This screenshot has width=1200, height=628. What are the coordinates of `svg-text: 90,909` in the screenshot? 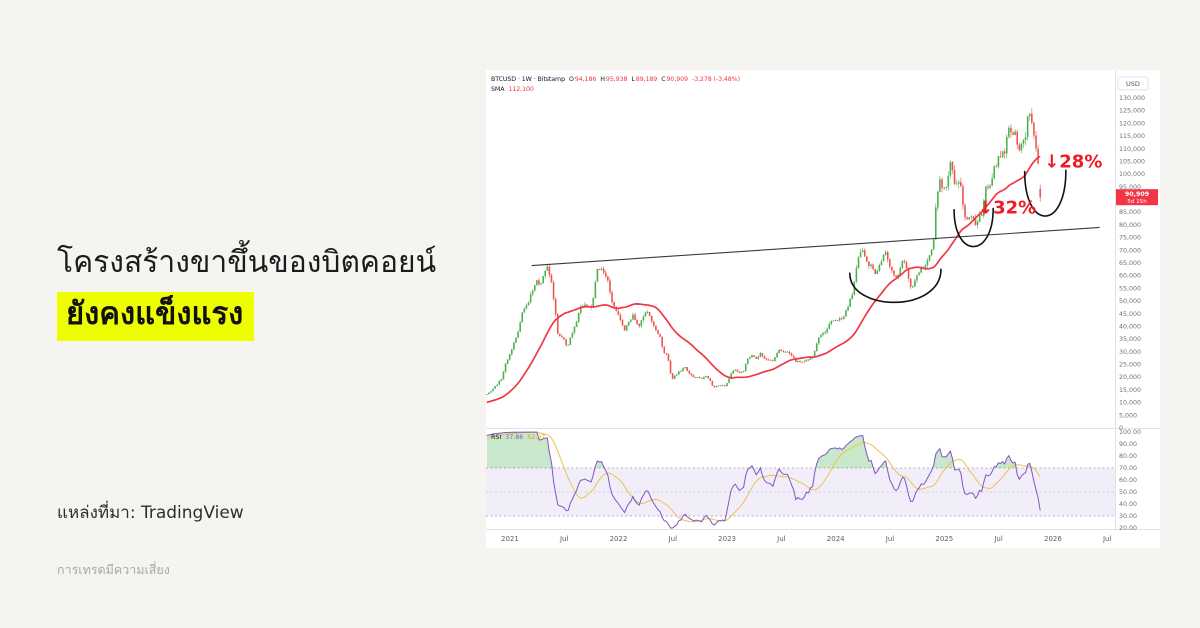 It's located at (1137, 194).